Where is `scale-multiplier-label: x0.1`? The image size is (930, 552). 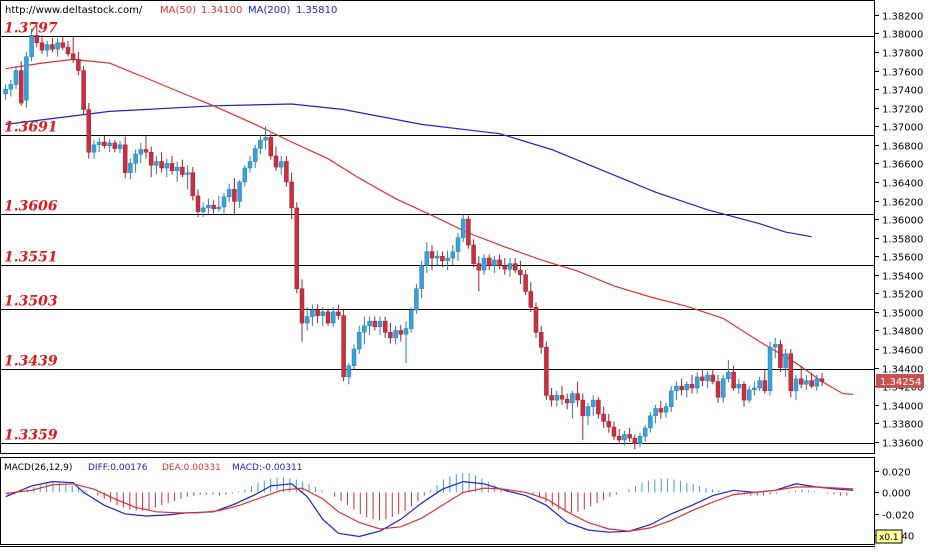
scale-multiplier-label: x0.1 is located at coordinates (889, 538).